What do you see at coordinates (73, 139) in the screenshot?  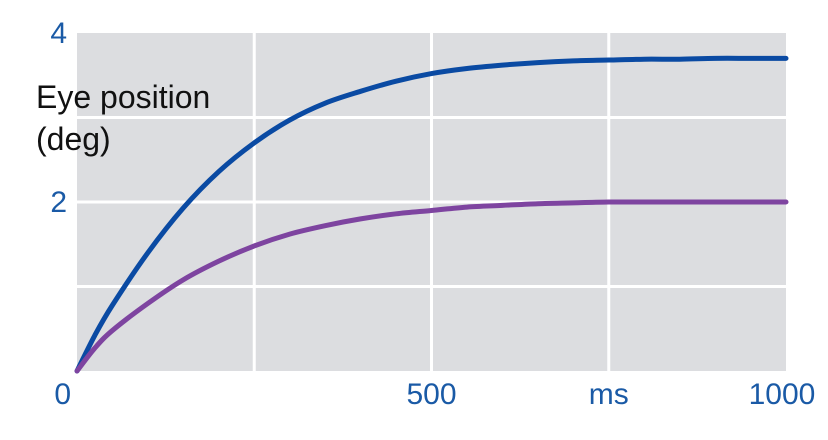 I see `y-axis-label-line-2: (deg)` at bounding box center [73, 139].